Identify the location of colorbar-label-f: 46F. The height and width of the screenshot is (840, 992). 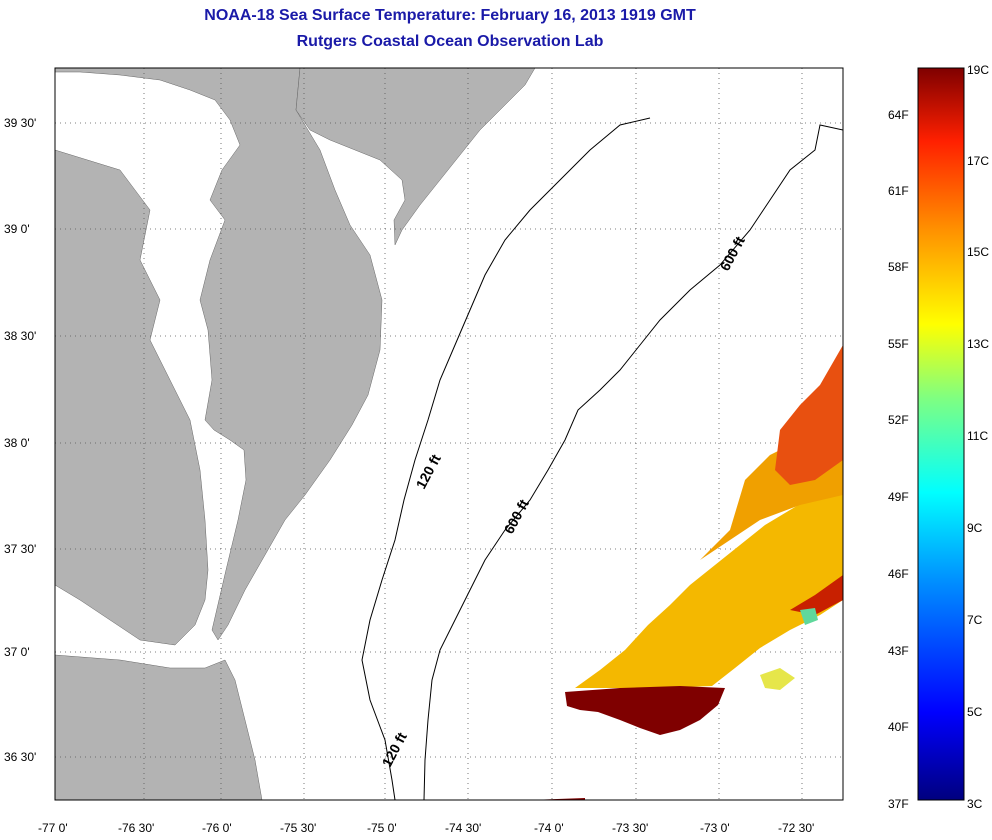
(898, 574).